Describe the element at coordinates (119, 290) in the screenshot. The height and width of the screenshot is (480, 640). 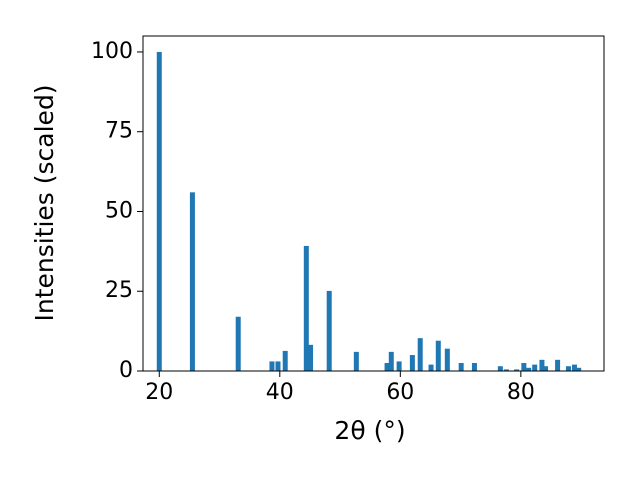
I see `y-tick-label: 25` at that location.